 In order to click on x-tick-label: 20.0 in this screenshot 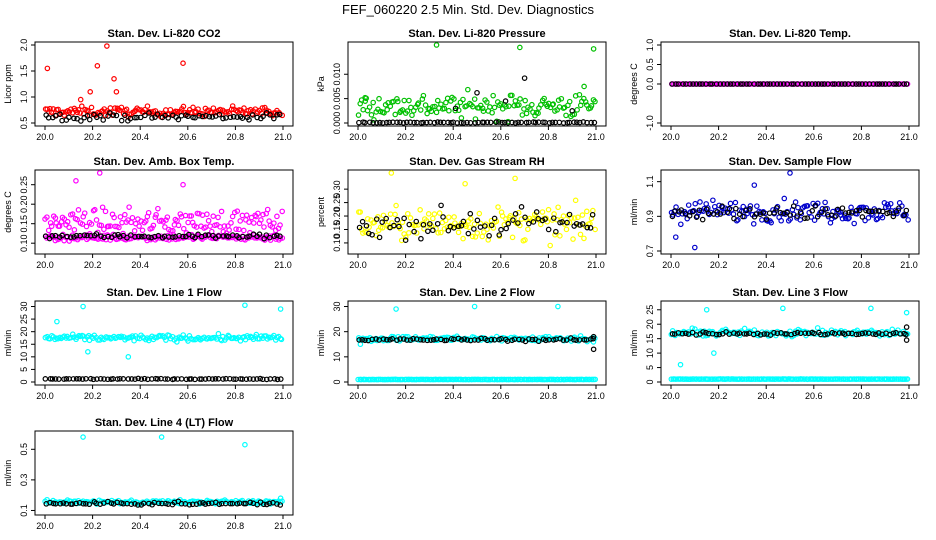, I will do `click(45, 265)`.